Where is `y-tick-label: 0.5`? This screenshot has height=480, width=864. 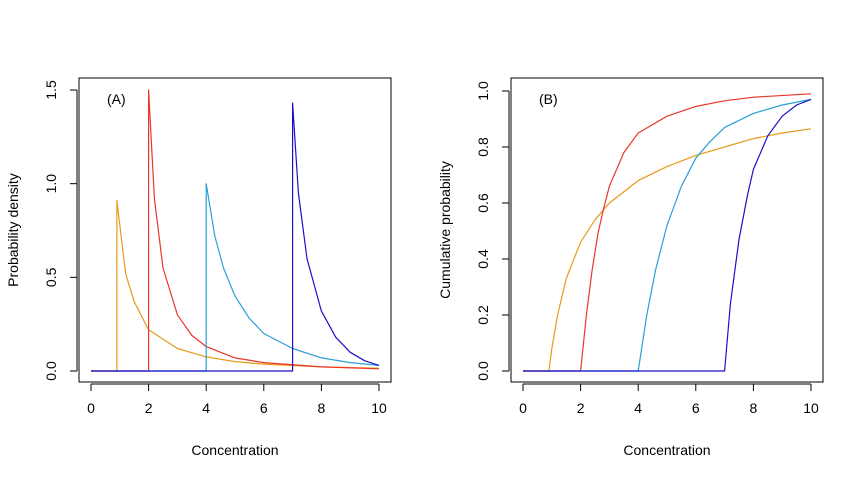 y-tick-label: 0.5 is located at coordinates (51, 277).